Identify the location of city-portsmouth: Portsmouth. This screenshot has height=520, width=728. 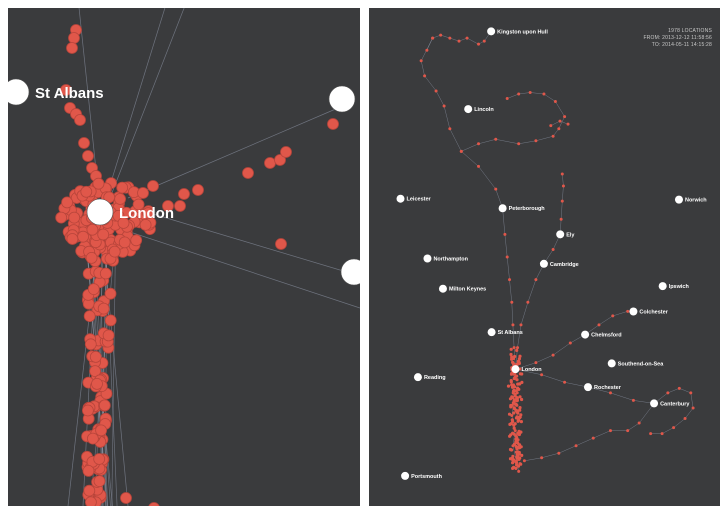
(422, 475).